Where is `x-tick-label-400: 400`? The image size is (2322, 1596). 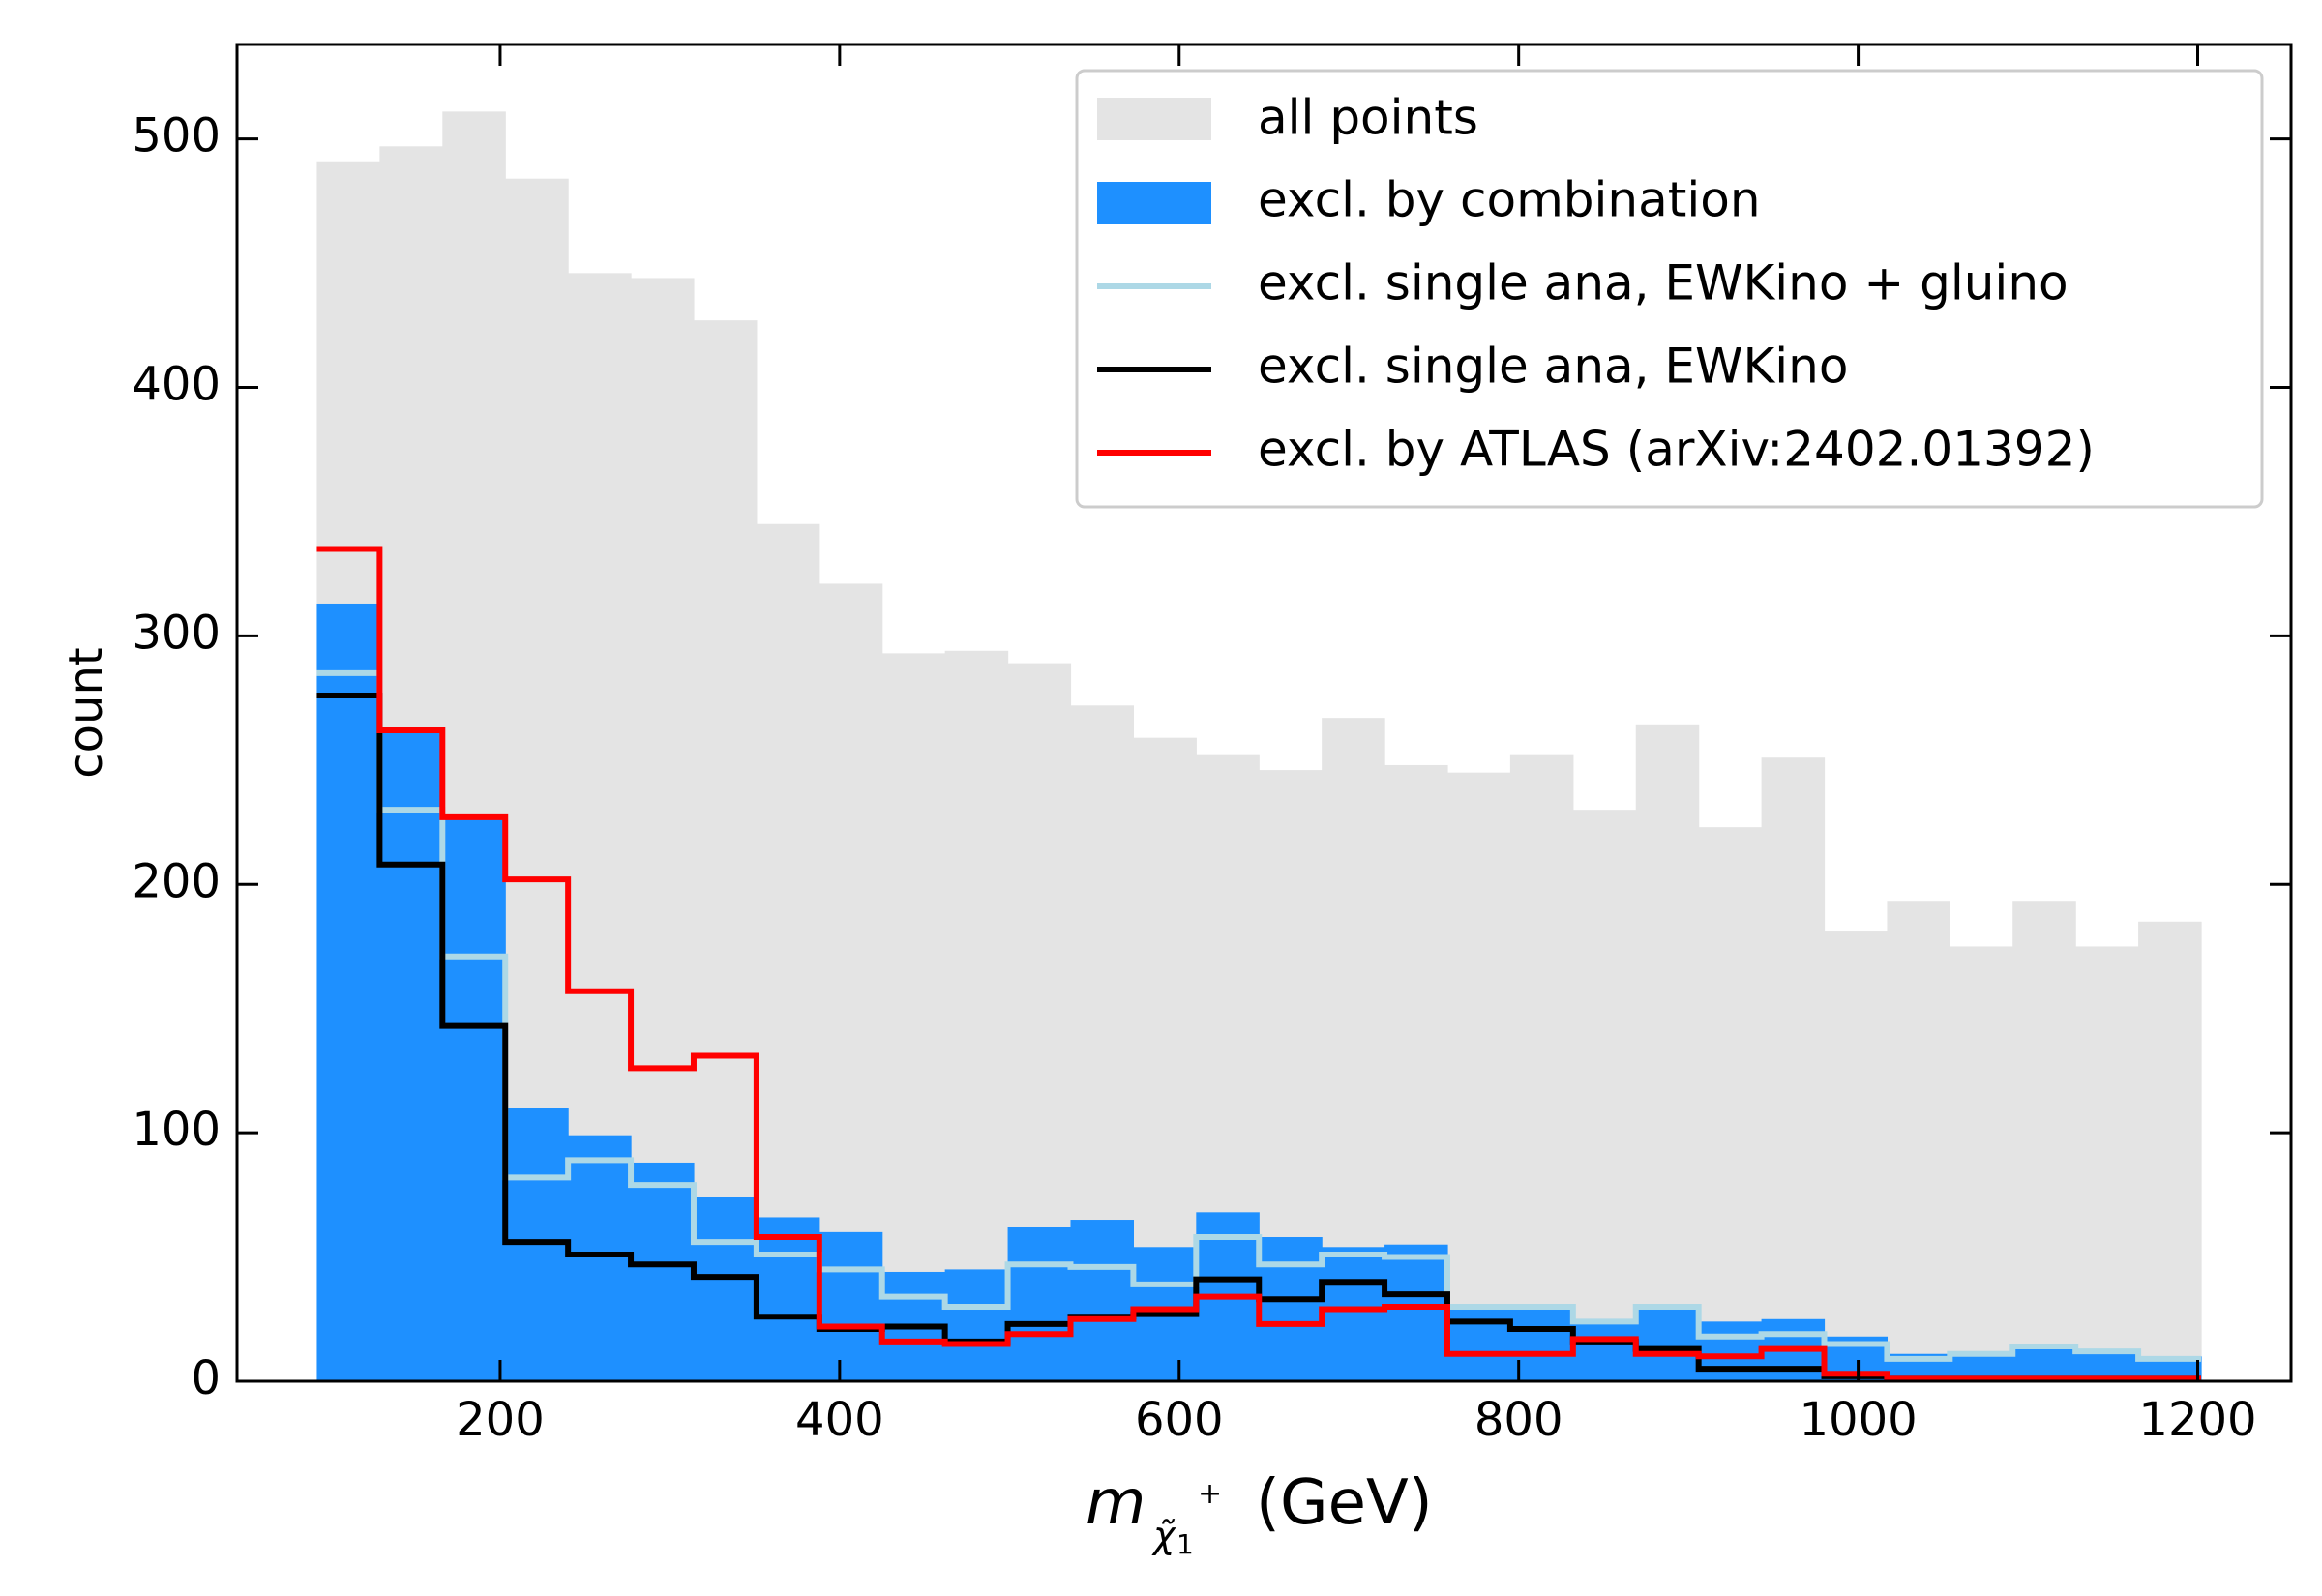 x-tick-label-400: 400 is located at coordinates (839, 1420).